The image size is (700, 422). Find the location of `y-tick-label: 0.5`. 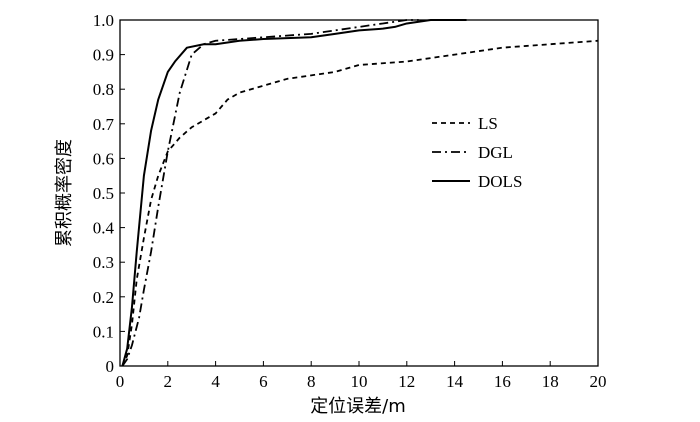

y-tick-label: 0.5 is located at coordinates (103, 193).